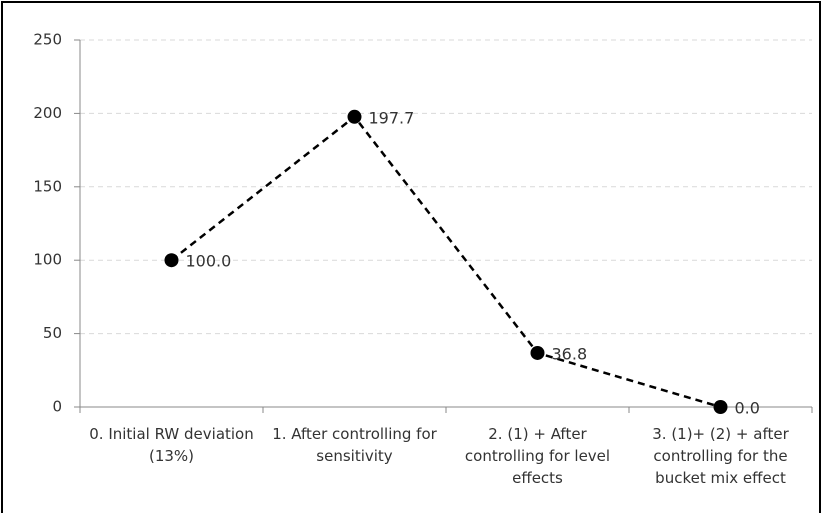  Describe the element at coordinates (47, 186) in the screenshot. I see `y-tick-label: 150` at that location.